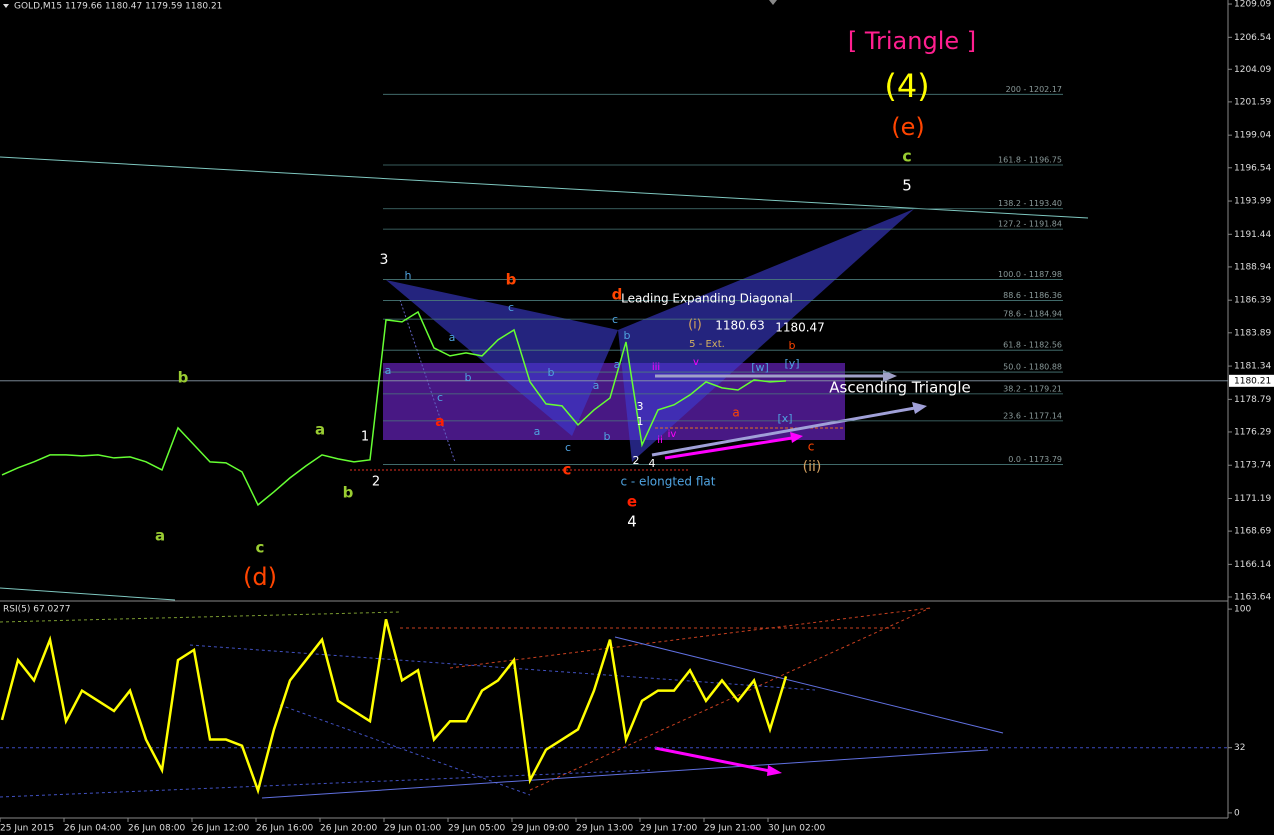  I want to click on fib-label: 38.2 - 1179.21, so click(1032, 388).